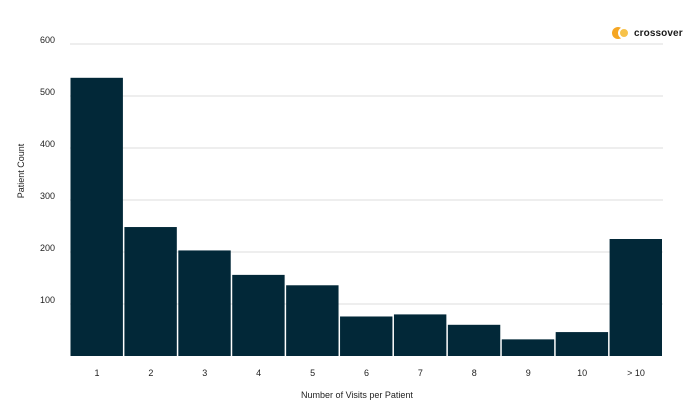 The image size is (700, 413). I want to click on y-tick-label: 200, so click(47, 248).